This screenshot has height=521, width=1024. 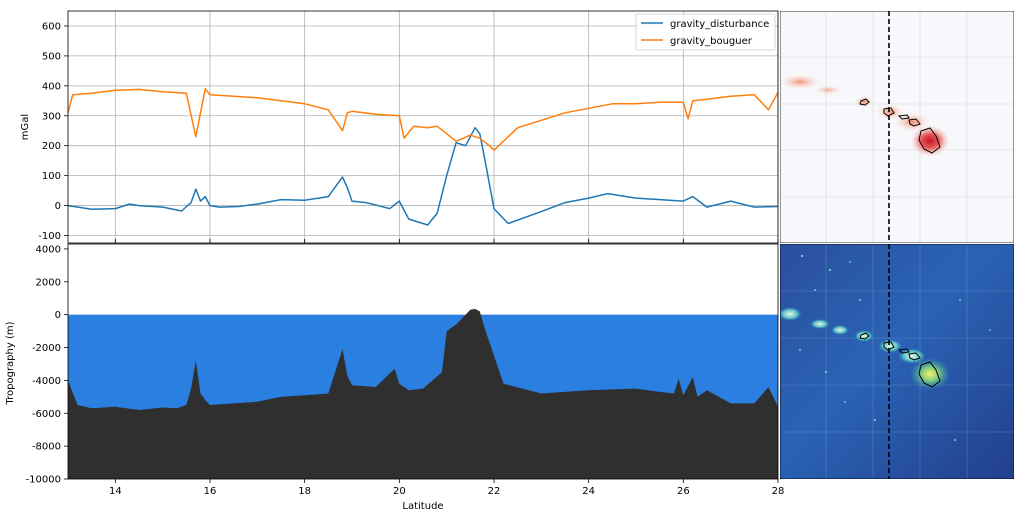 What do you see at coordinates (46, 348) in the screenshot?
I see `topography-y-tick-label-4: -2000` at bounding box center [46, 348].